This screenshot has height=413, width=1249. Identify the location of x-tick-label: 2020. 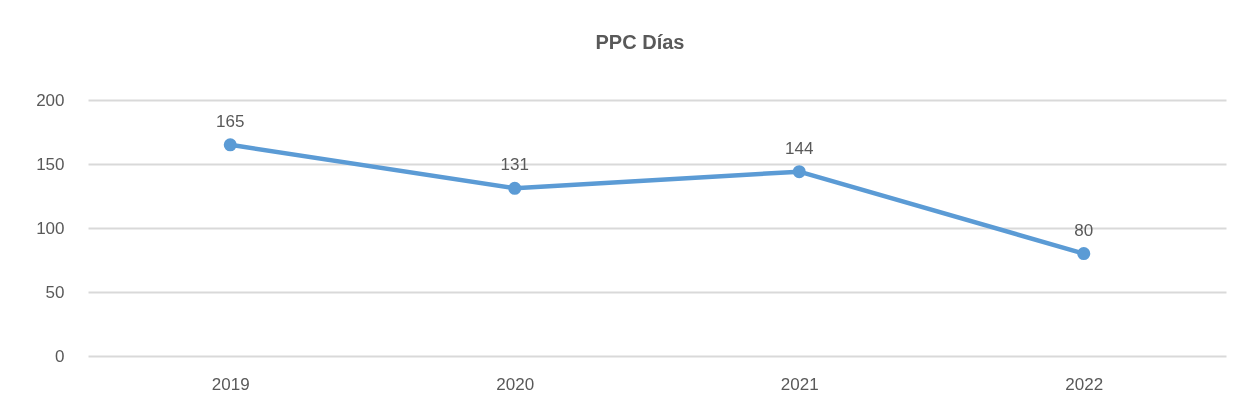
(515, 384).